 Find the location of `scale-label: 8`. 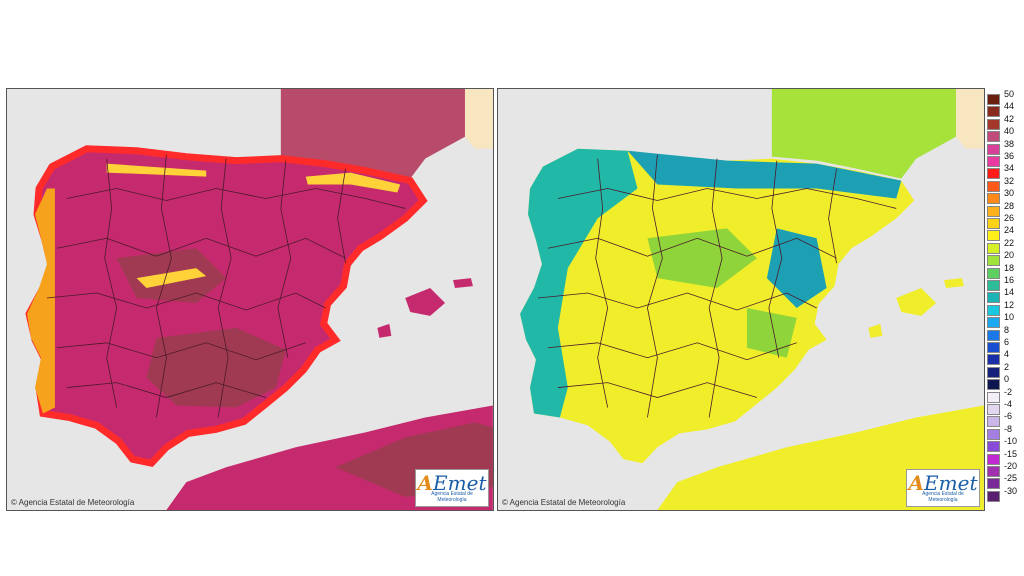

scale-label: 8 is located at coordinates (1007, 329).